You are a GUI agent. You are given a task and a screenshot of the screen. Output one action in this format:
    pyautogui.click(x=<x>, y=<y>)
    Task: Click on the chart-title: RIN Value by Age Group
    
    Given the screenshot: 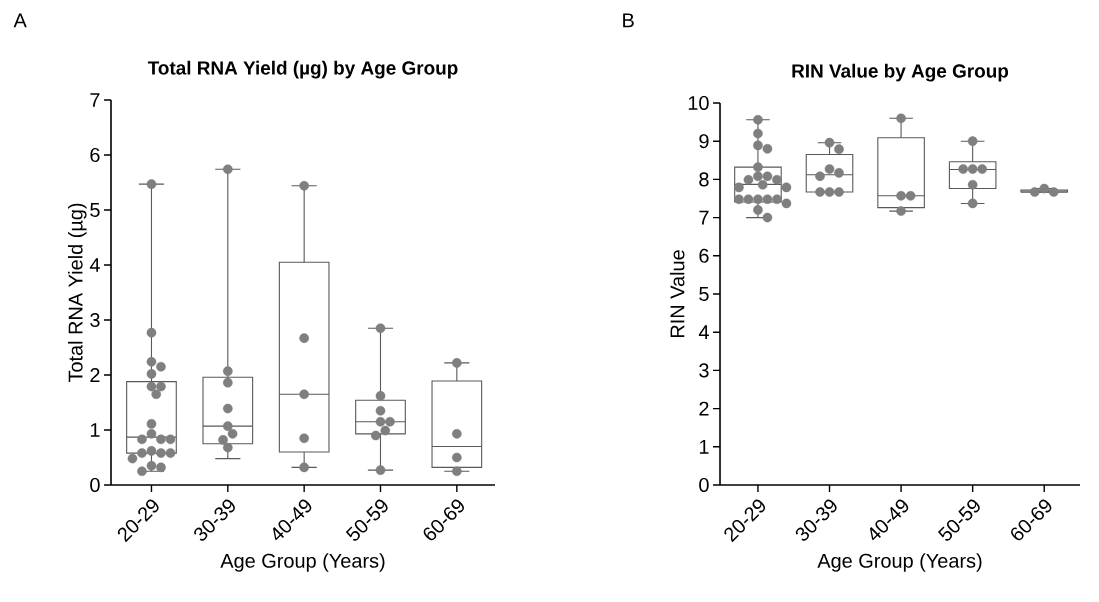 What is the action you would take?
    pyautogui.click(x=900, y=72)
    